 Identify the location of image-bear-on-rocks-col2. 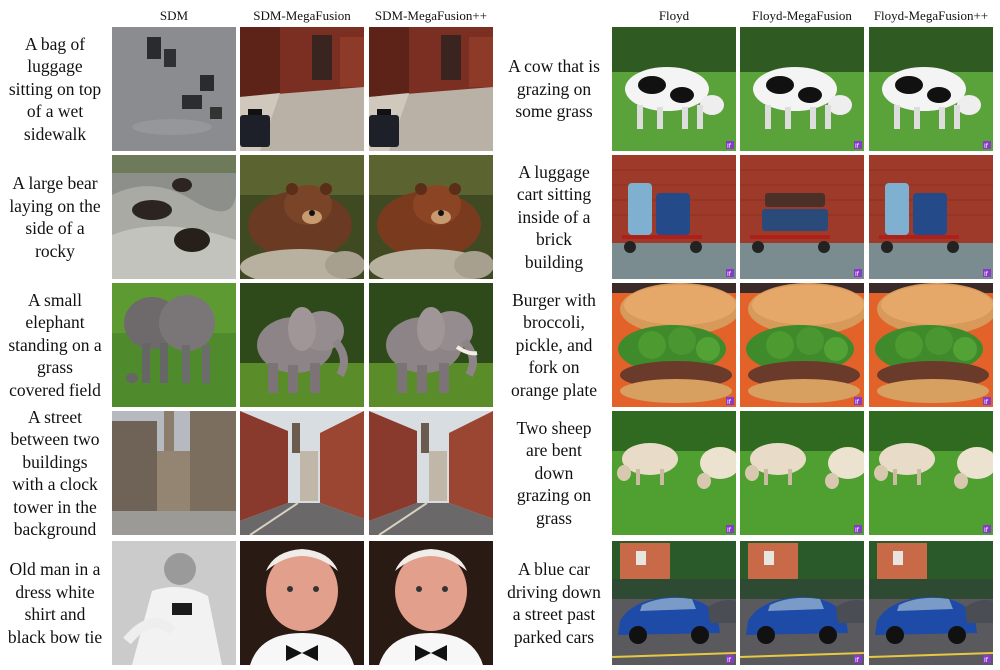
(302, 217).